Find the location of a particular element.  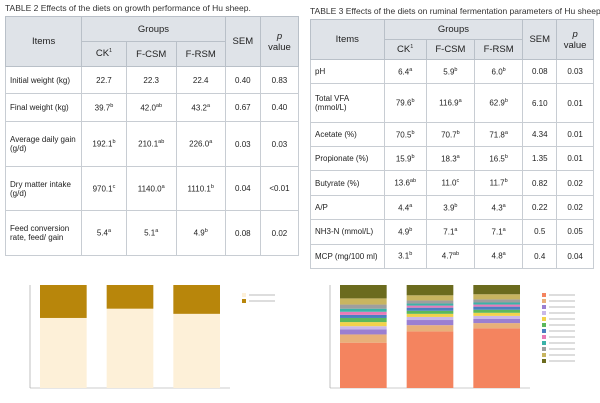

cell-value: 210.1 is located at coordinates (148, 145).